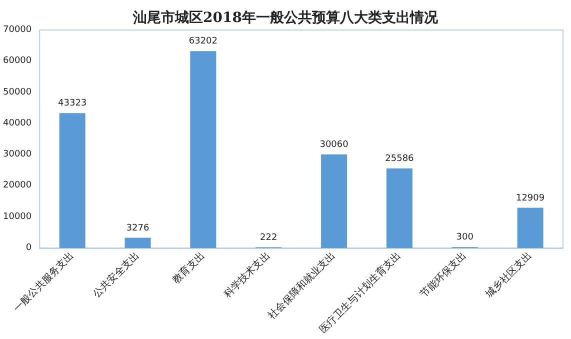 This screenshot has height=339, width=571. What do you see at coordinates (508, 275) in the screenshot?
I see `x-tick-label: 城乡社区支出` at bounding box center [508, 275].